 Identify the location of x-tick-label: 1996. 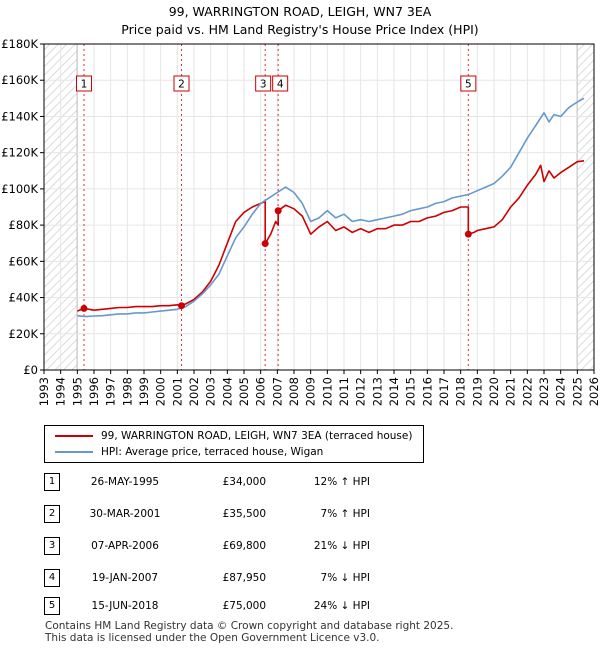
(94, 391).